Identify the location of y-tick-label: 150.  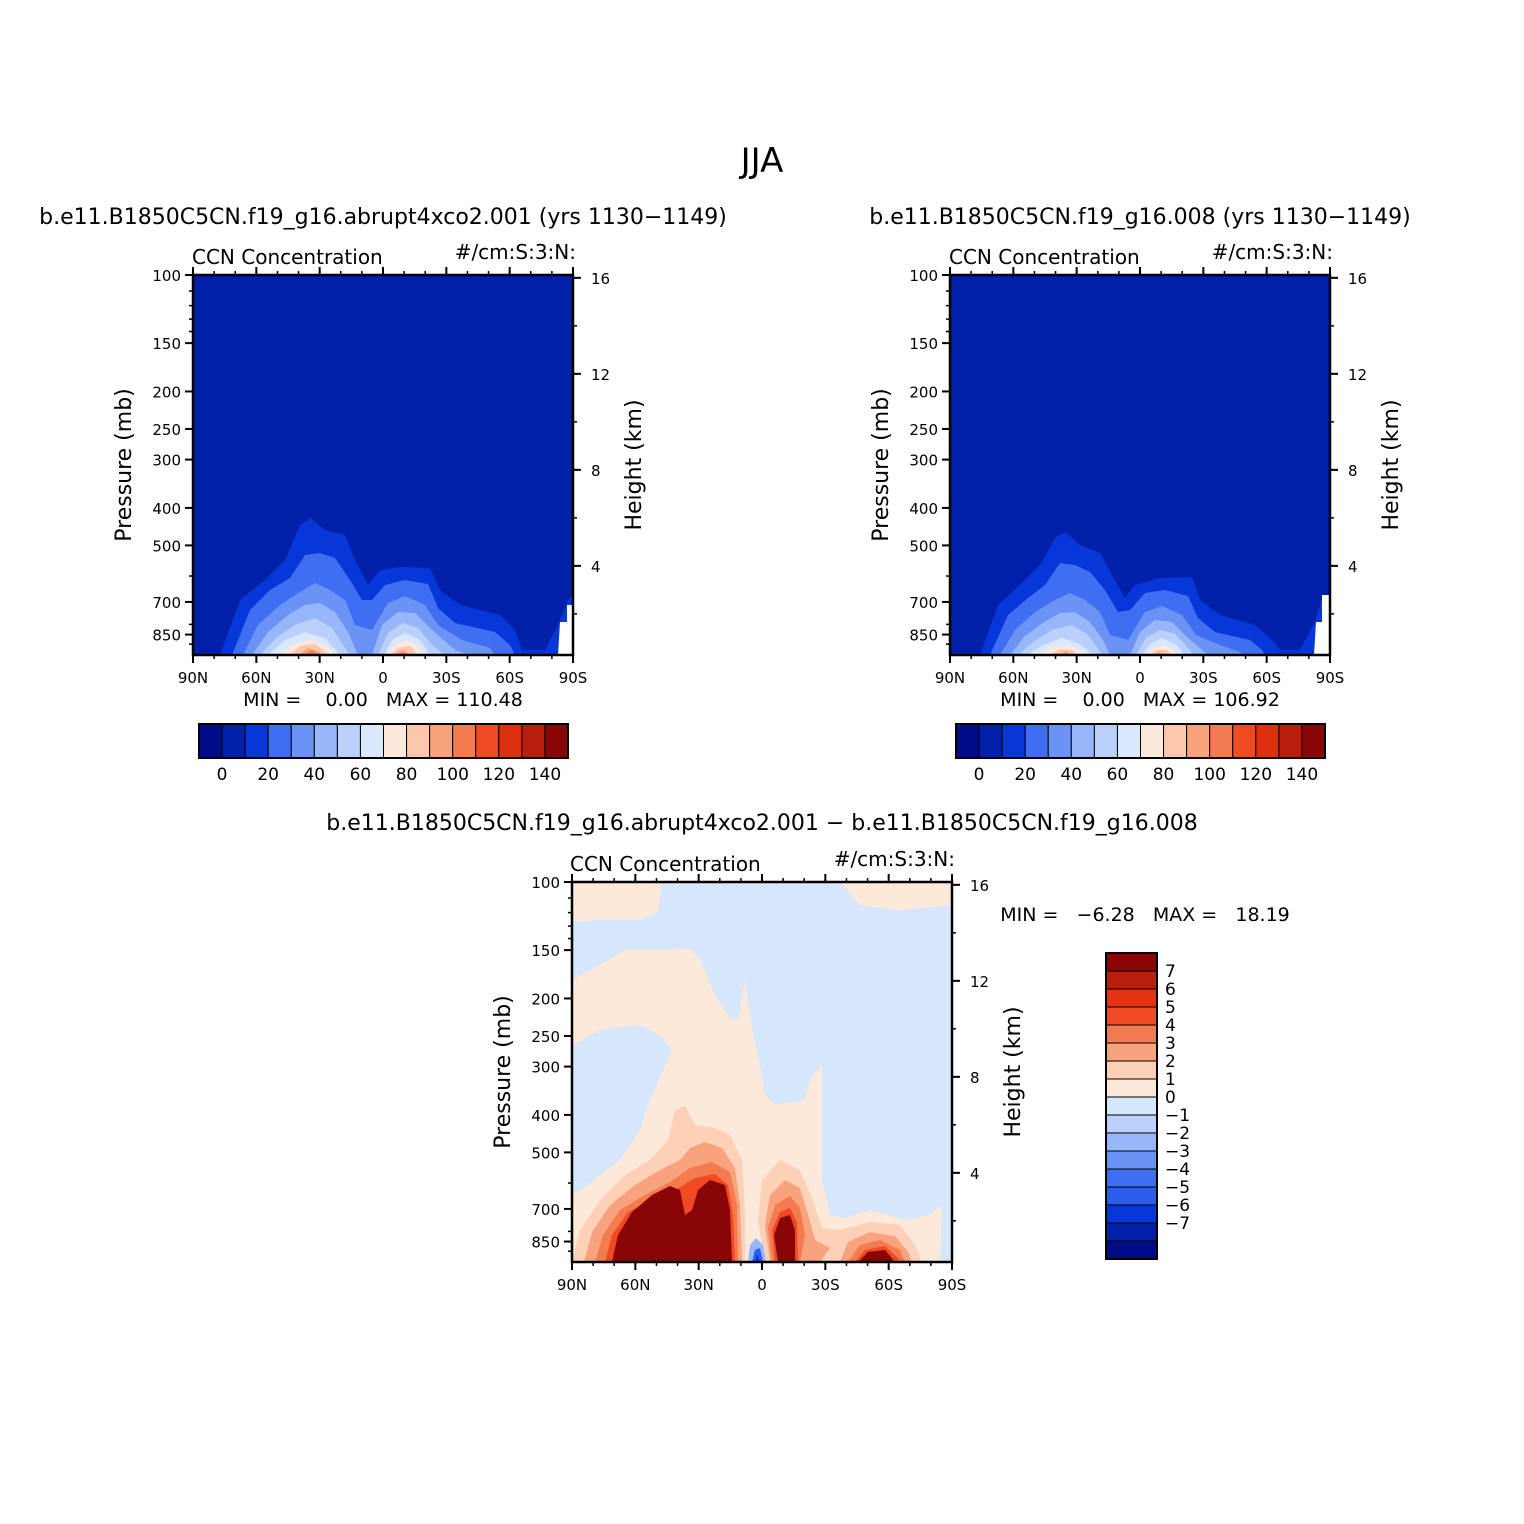
(545, 951).